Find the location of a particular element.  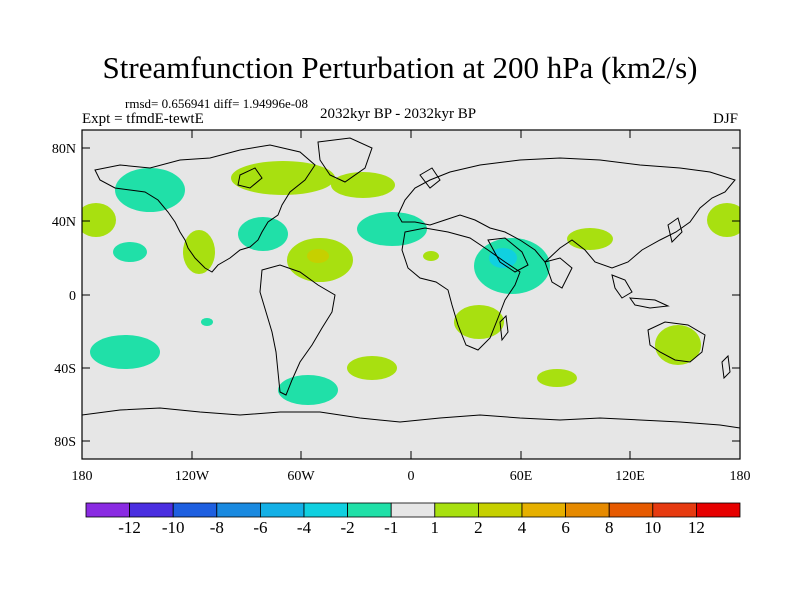

colorbar-label: 8 is located at coordinates (609, 527).